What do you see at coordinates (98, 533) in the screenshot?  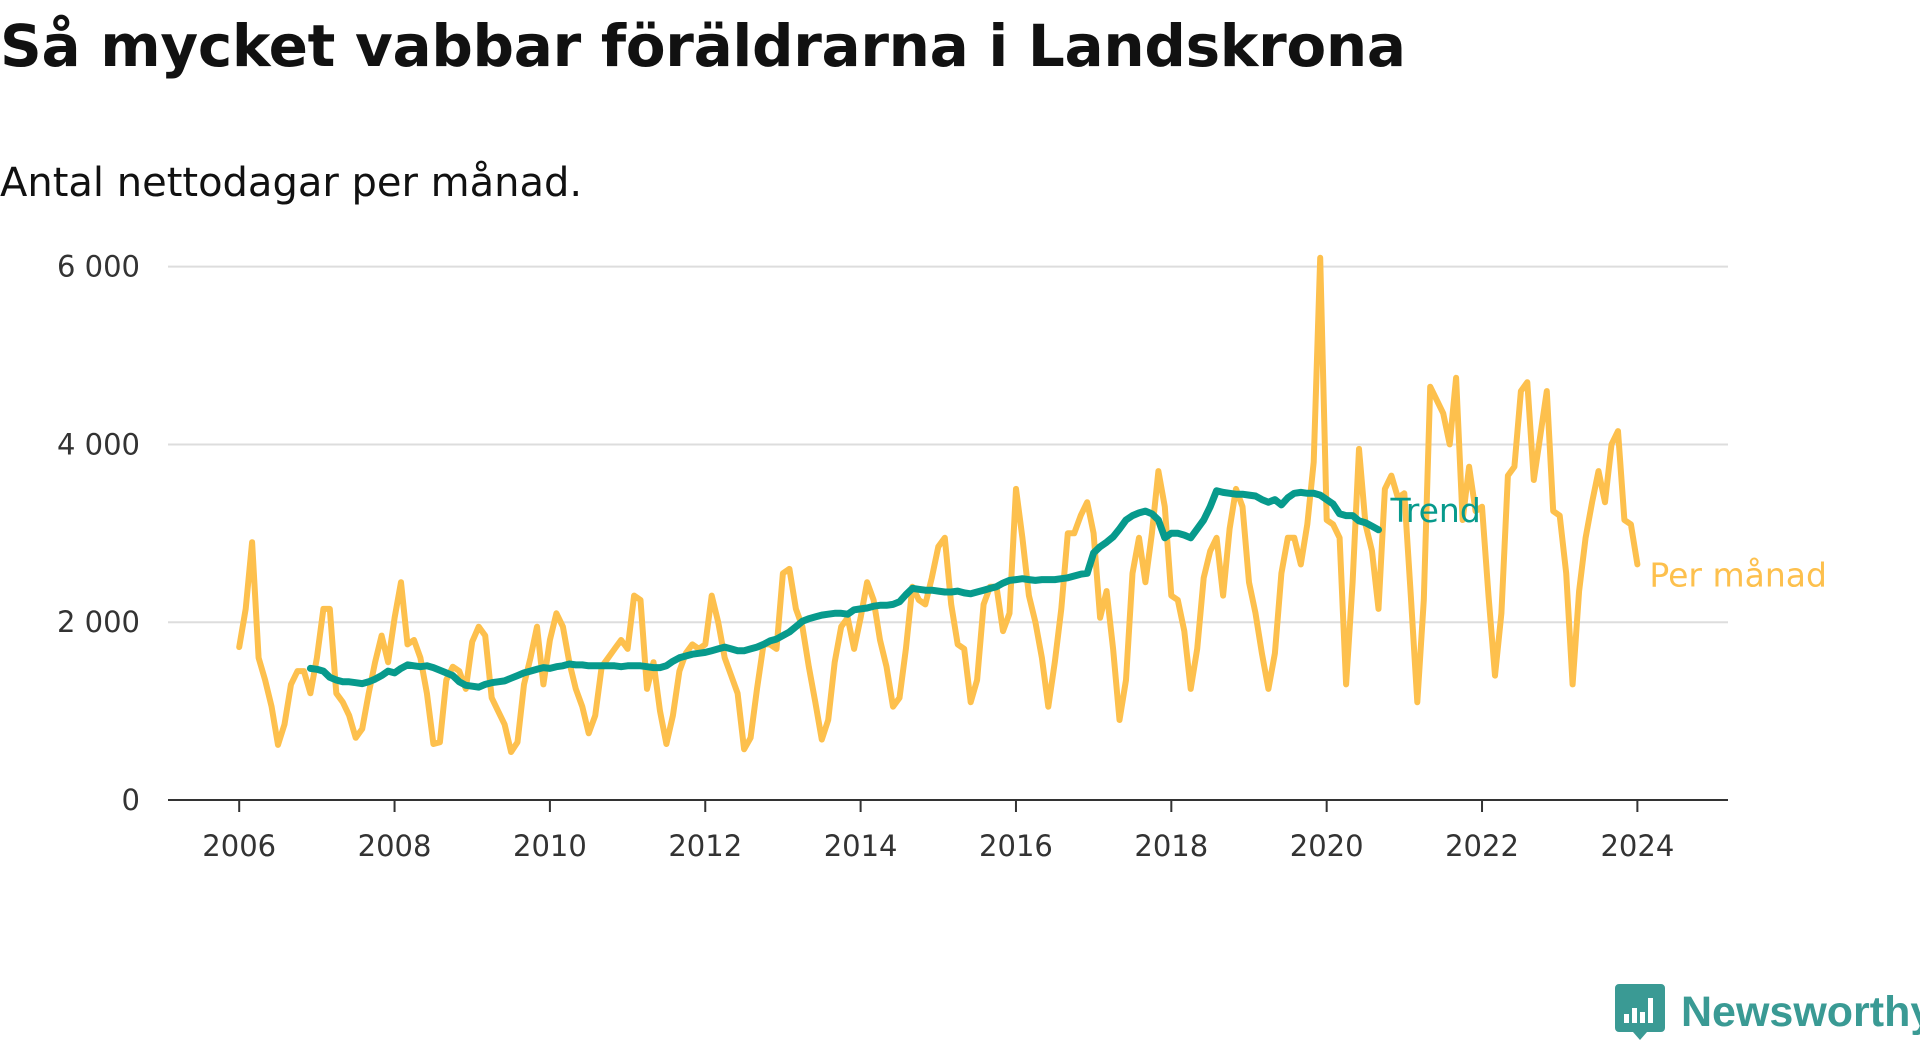 I see `y-axis-ticks: 0 2 000 4 000 6 000` at bounding box center [98, 533].